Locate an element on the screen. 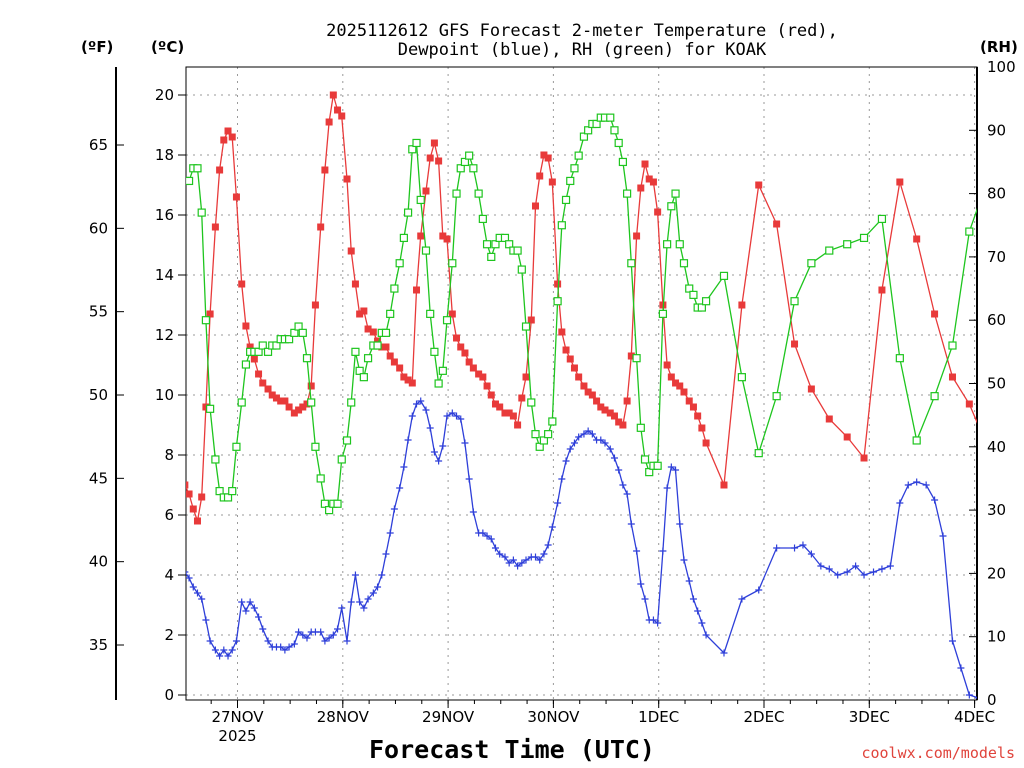 Image resolution: width=1024 pixels, height=768 pixels. fahrenheit-tick-label: 40 is located at coordinates (98, 562).